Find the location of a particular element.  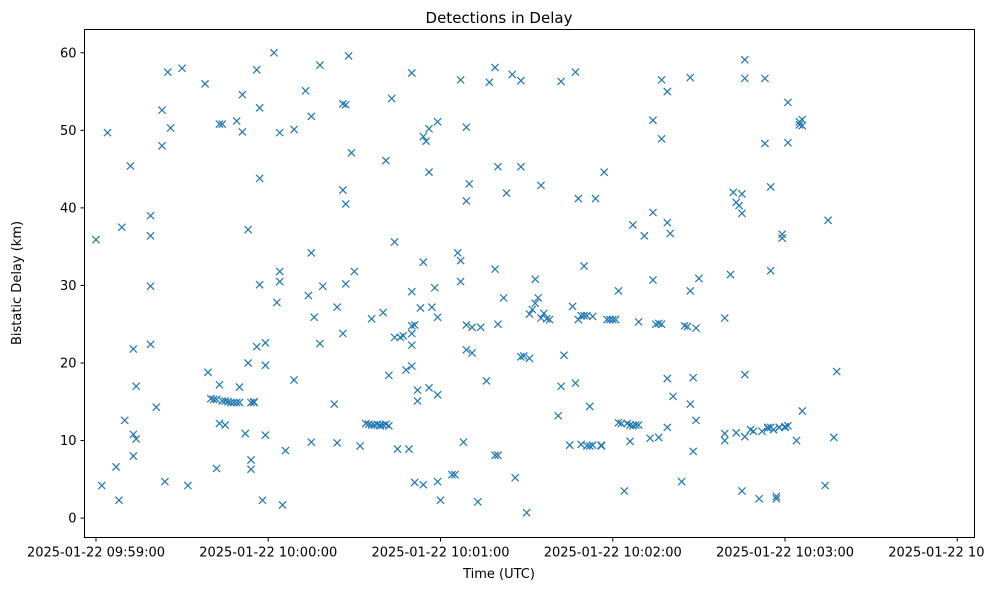

x-tick-label-0: 2025-01-22 09:59:00 is located at coordinates (96, 553).